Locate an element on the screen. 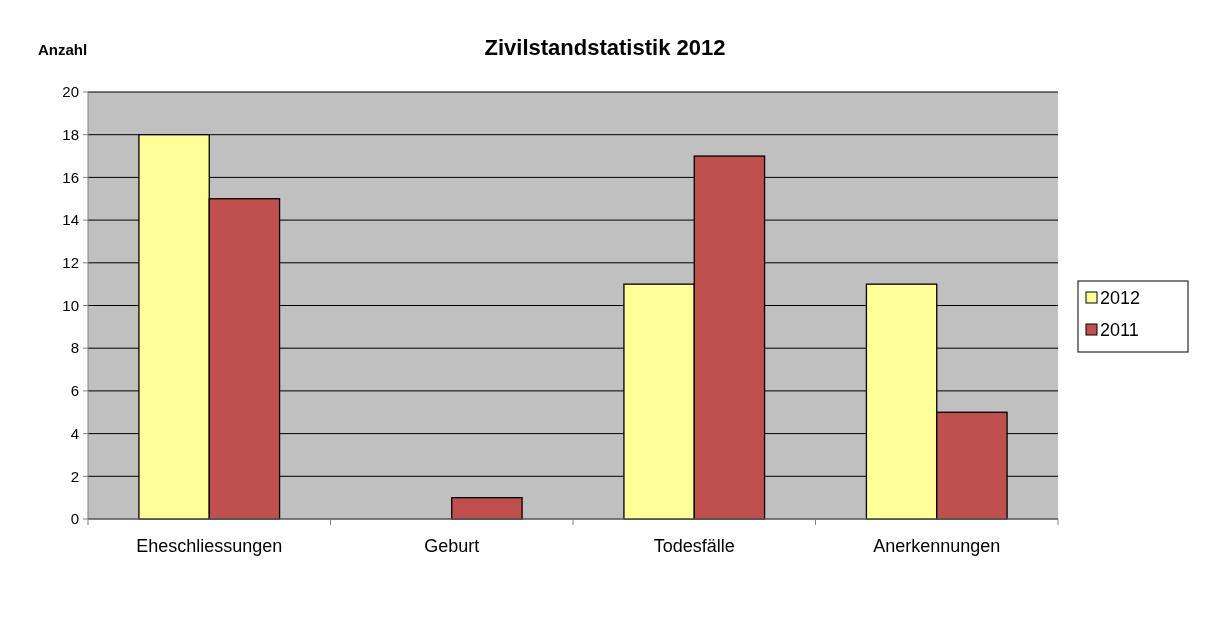 The width and height of the screenshot is (1231, 618). x-tick-label: Todesfälle is located at coordinates (694, 546).